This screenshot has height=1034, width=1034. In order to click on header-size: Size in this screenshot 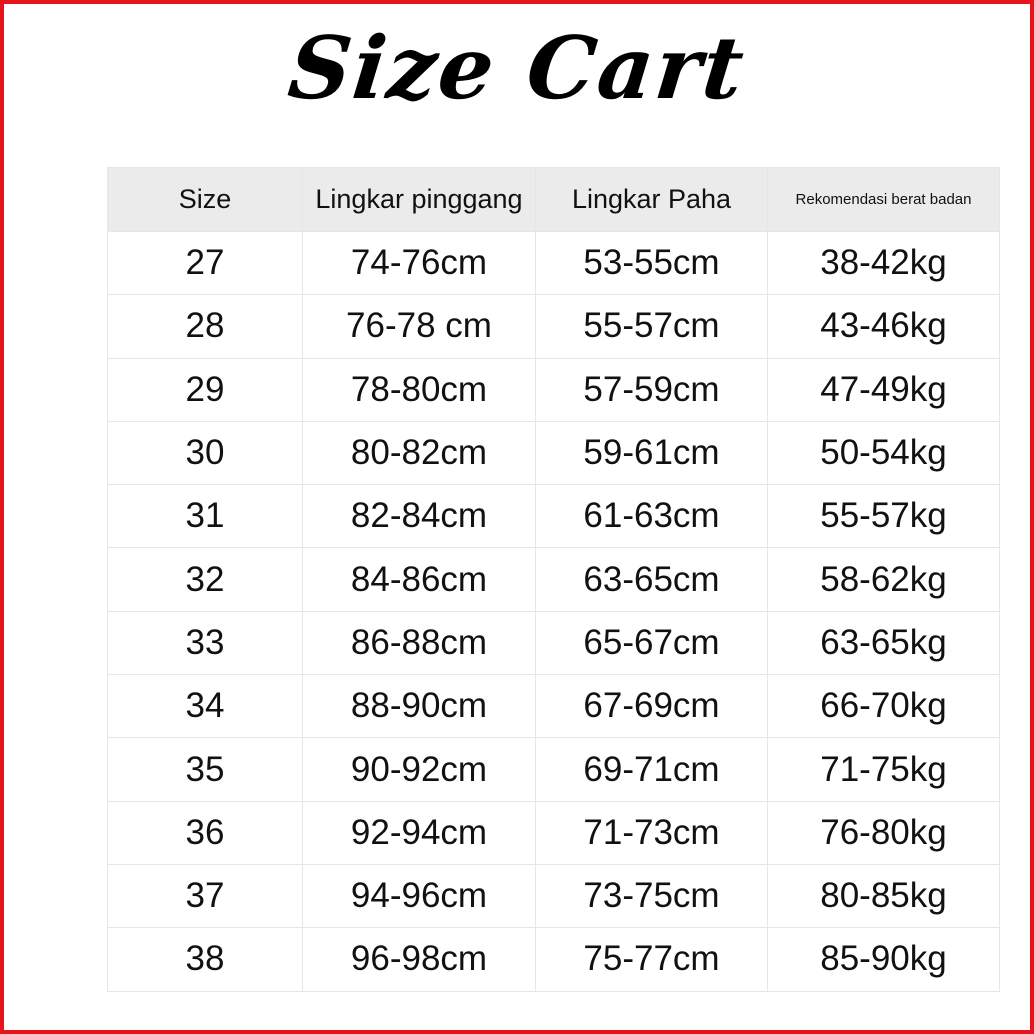, I will do `click(205, 199)`.